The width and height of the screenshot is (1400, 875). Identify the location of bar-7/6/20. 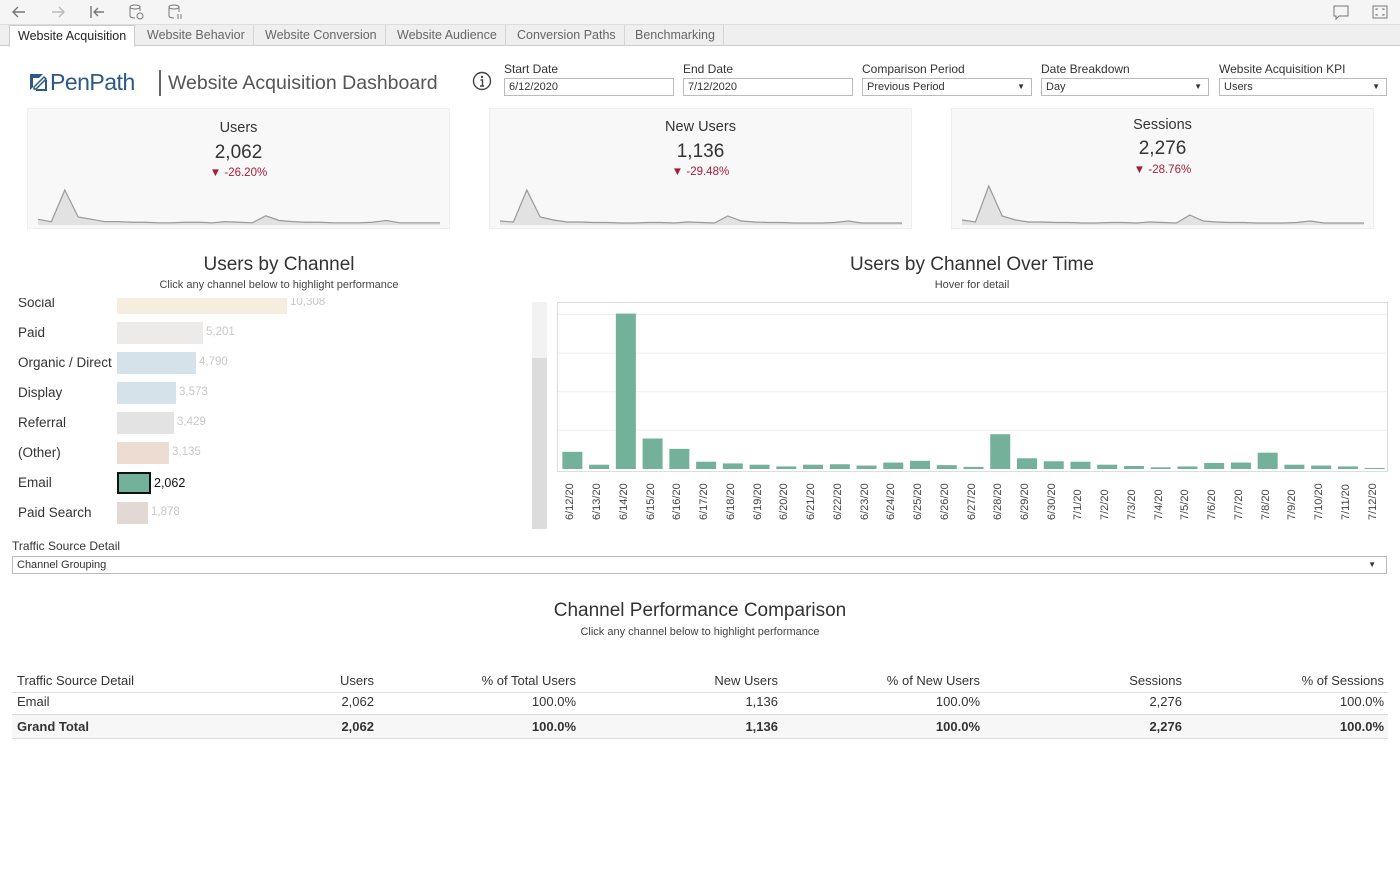
(1214, 465).